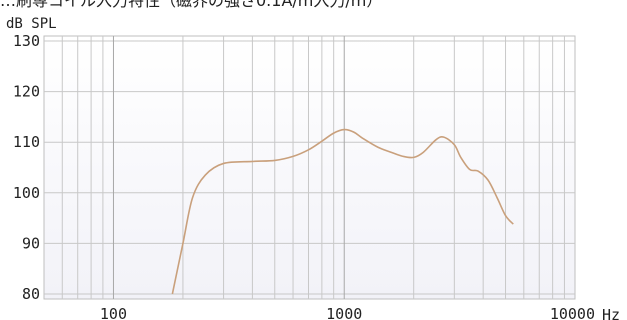 This screenshot has height=320, width=627. Describe the element at coordinates (26, 167) in the screenshot. I see `y-tick-labels: 80 90 100 110 120 130` at that location.